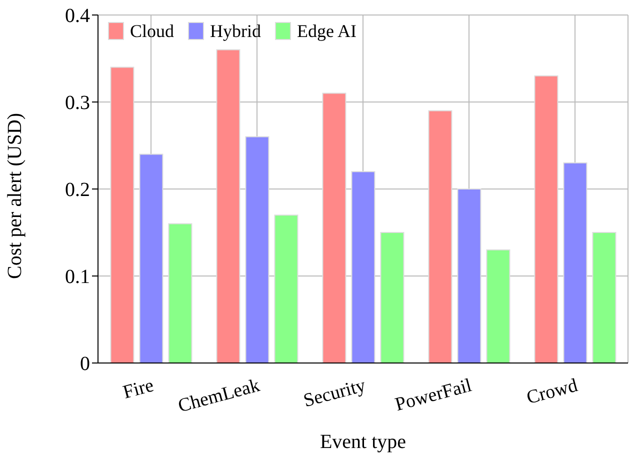  Describe the element at coordinates (334, 393) in the screenshot. I see `x-tick-label: Security` at that location.